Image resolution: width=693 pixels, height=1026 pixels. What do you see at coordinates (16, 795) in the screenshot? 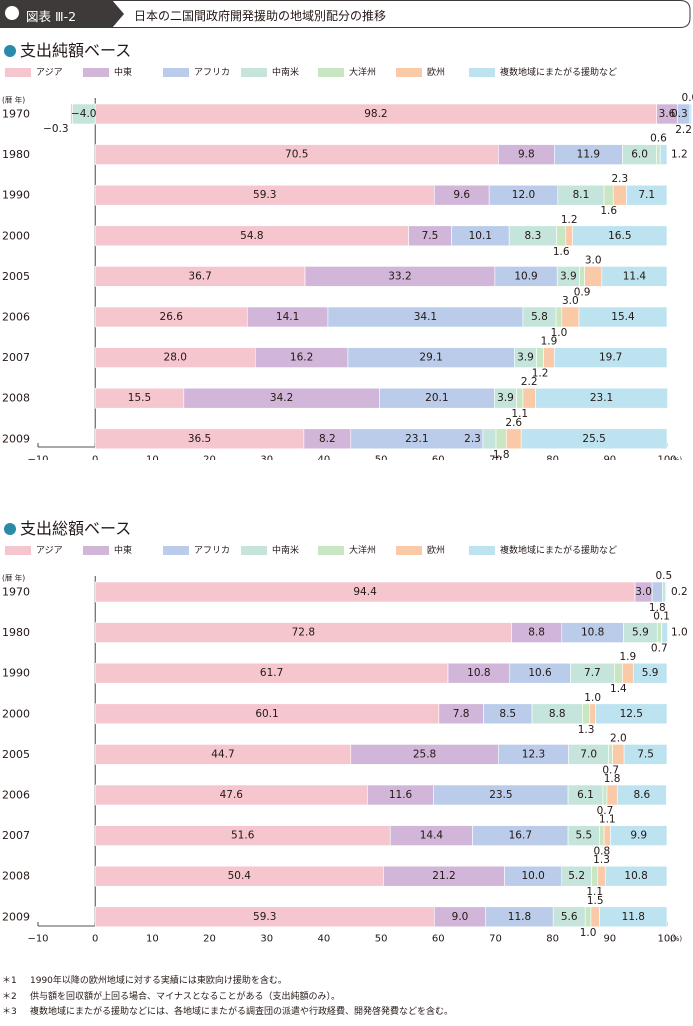
I see `year-label: 2006` at bounding box center [16, 795].